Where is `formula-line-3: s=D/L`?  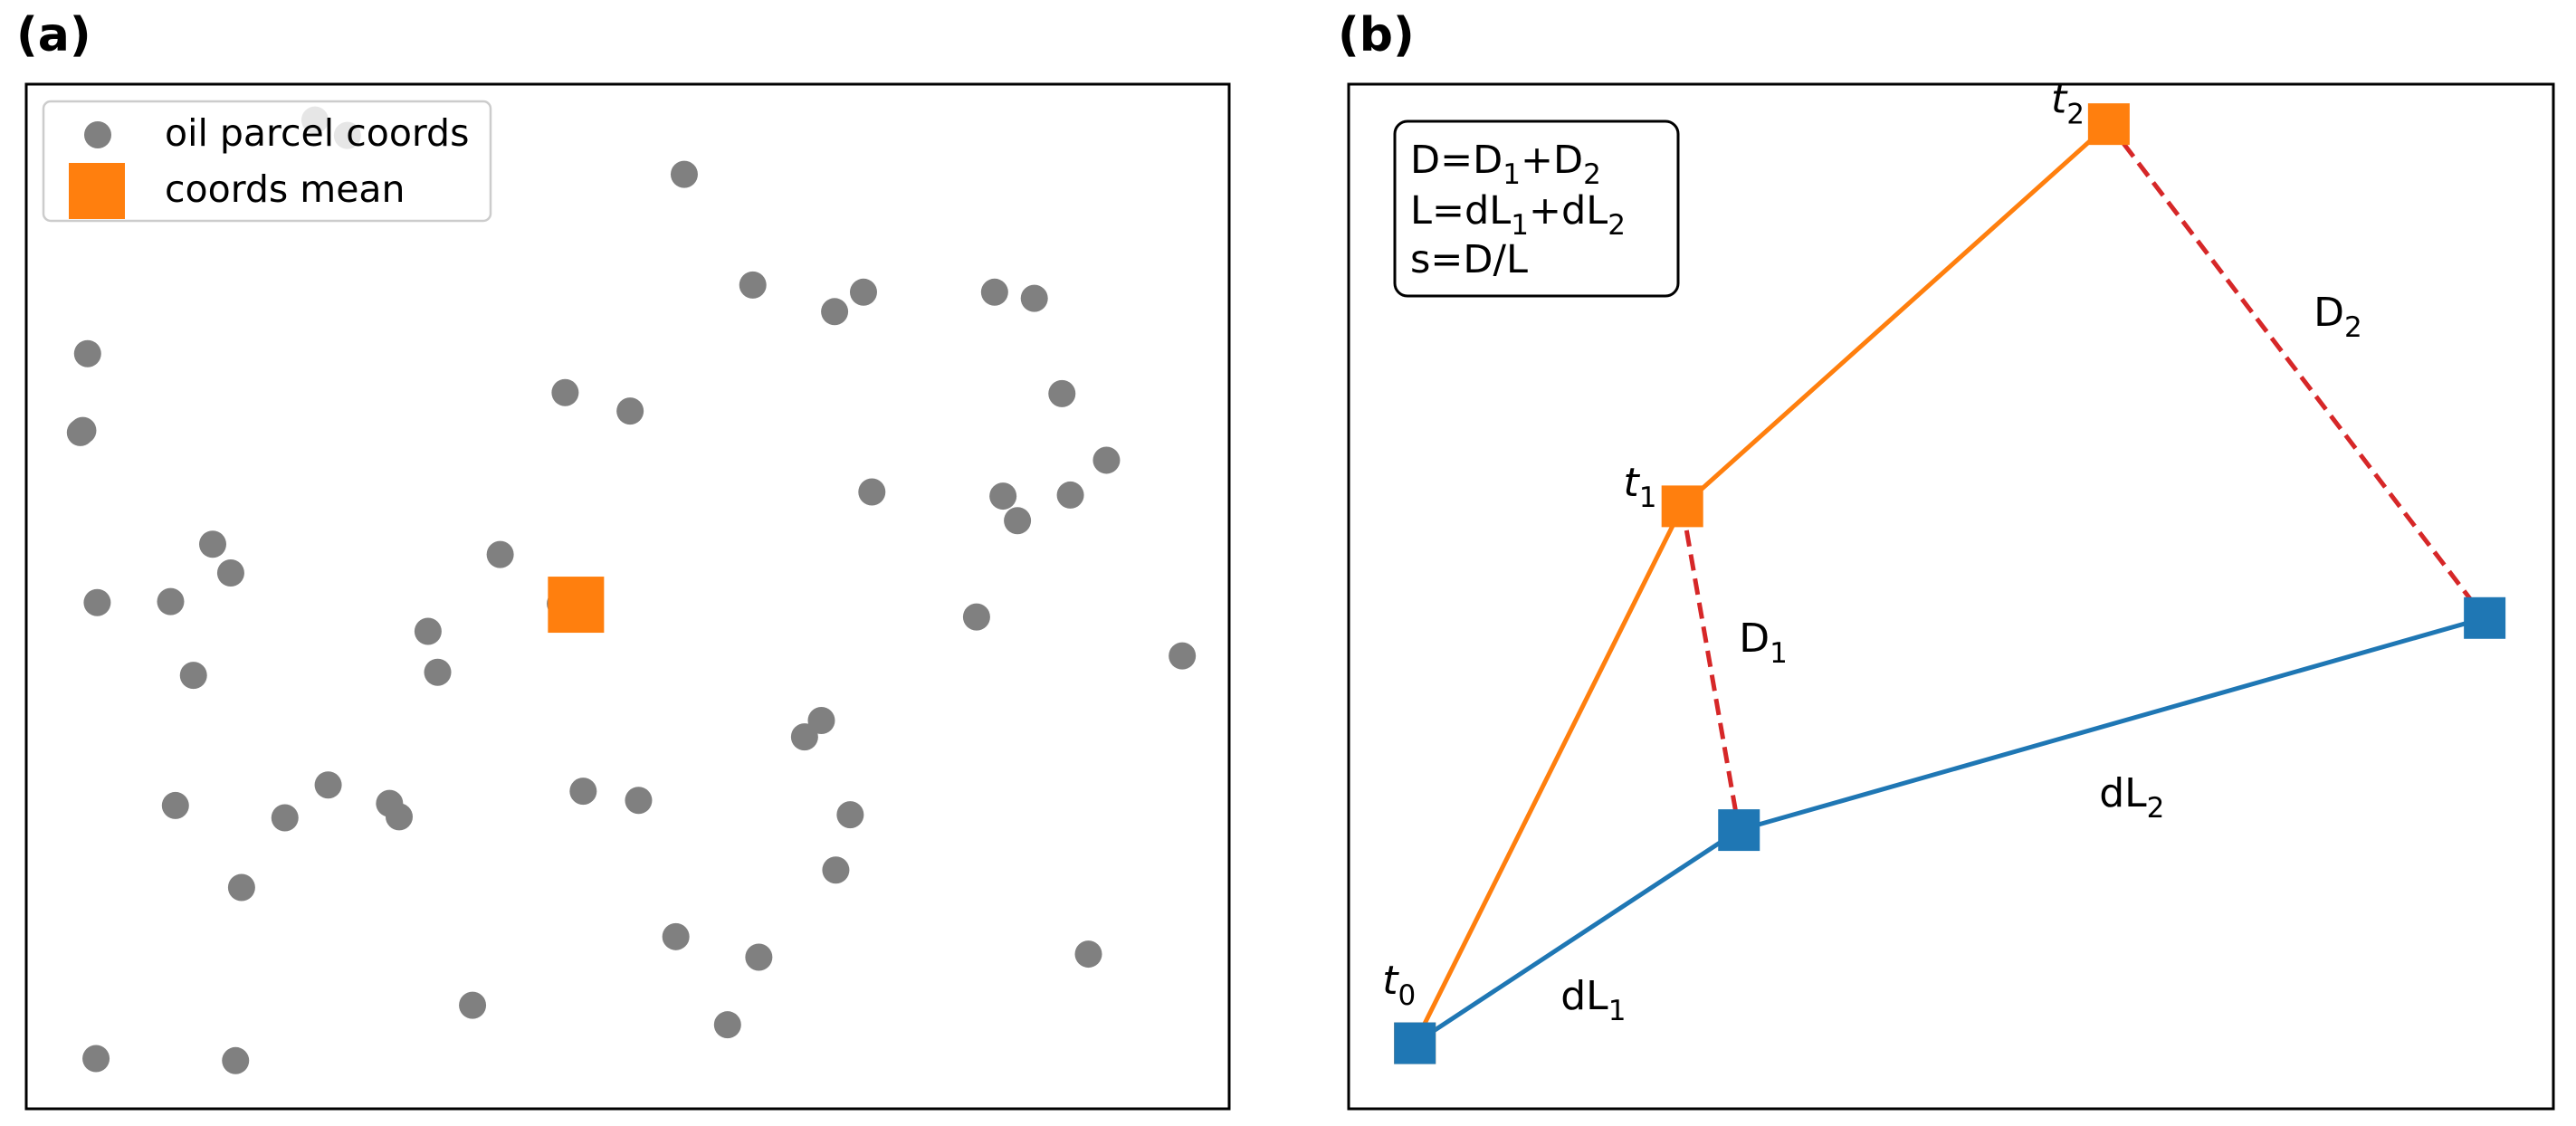 formula-line-3: s=D/L is located at coordinates (1469, 259).